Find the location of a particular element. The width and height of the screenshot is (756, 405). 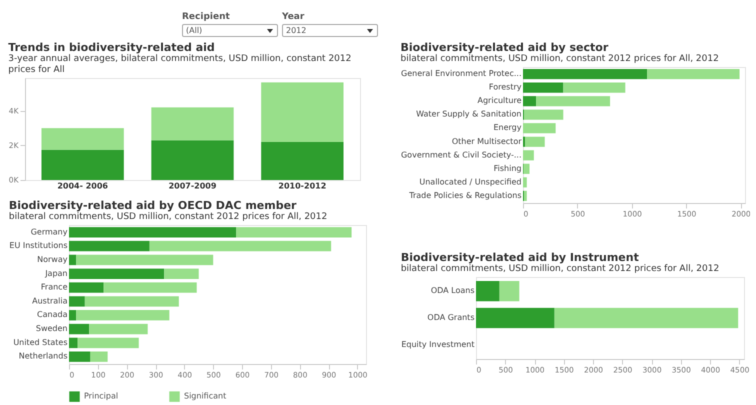

y-tick-label: Unallocated / Unspecified is located at coordinates (470, 181).